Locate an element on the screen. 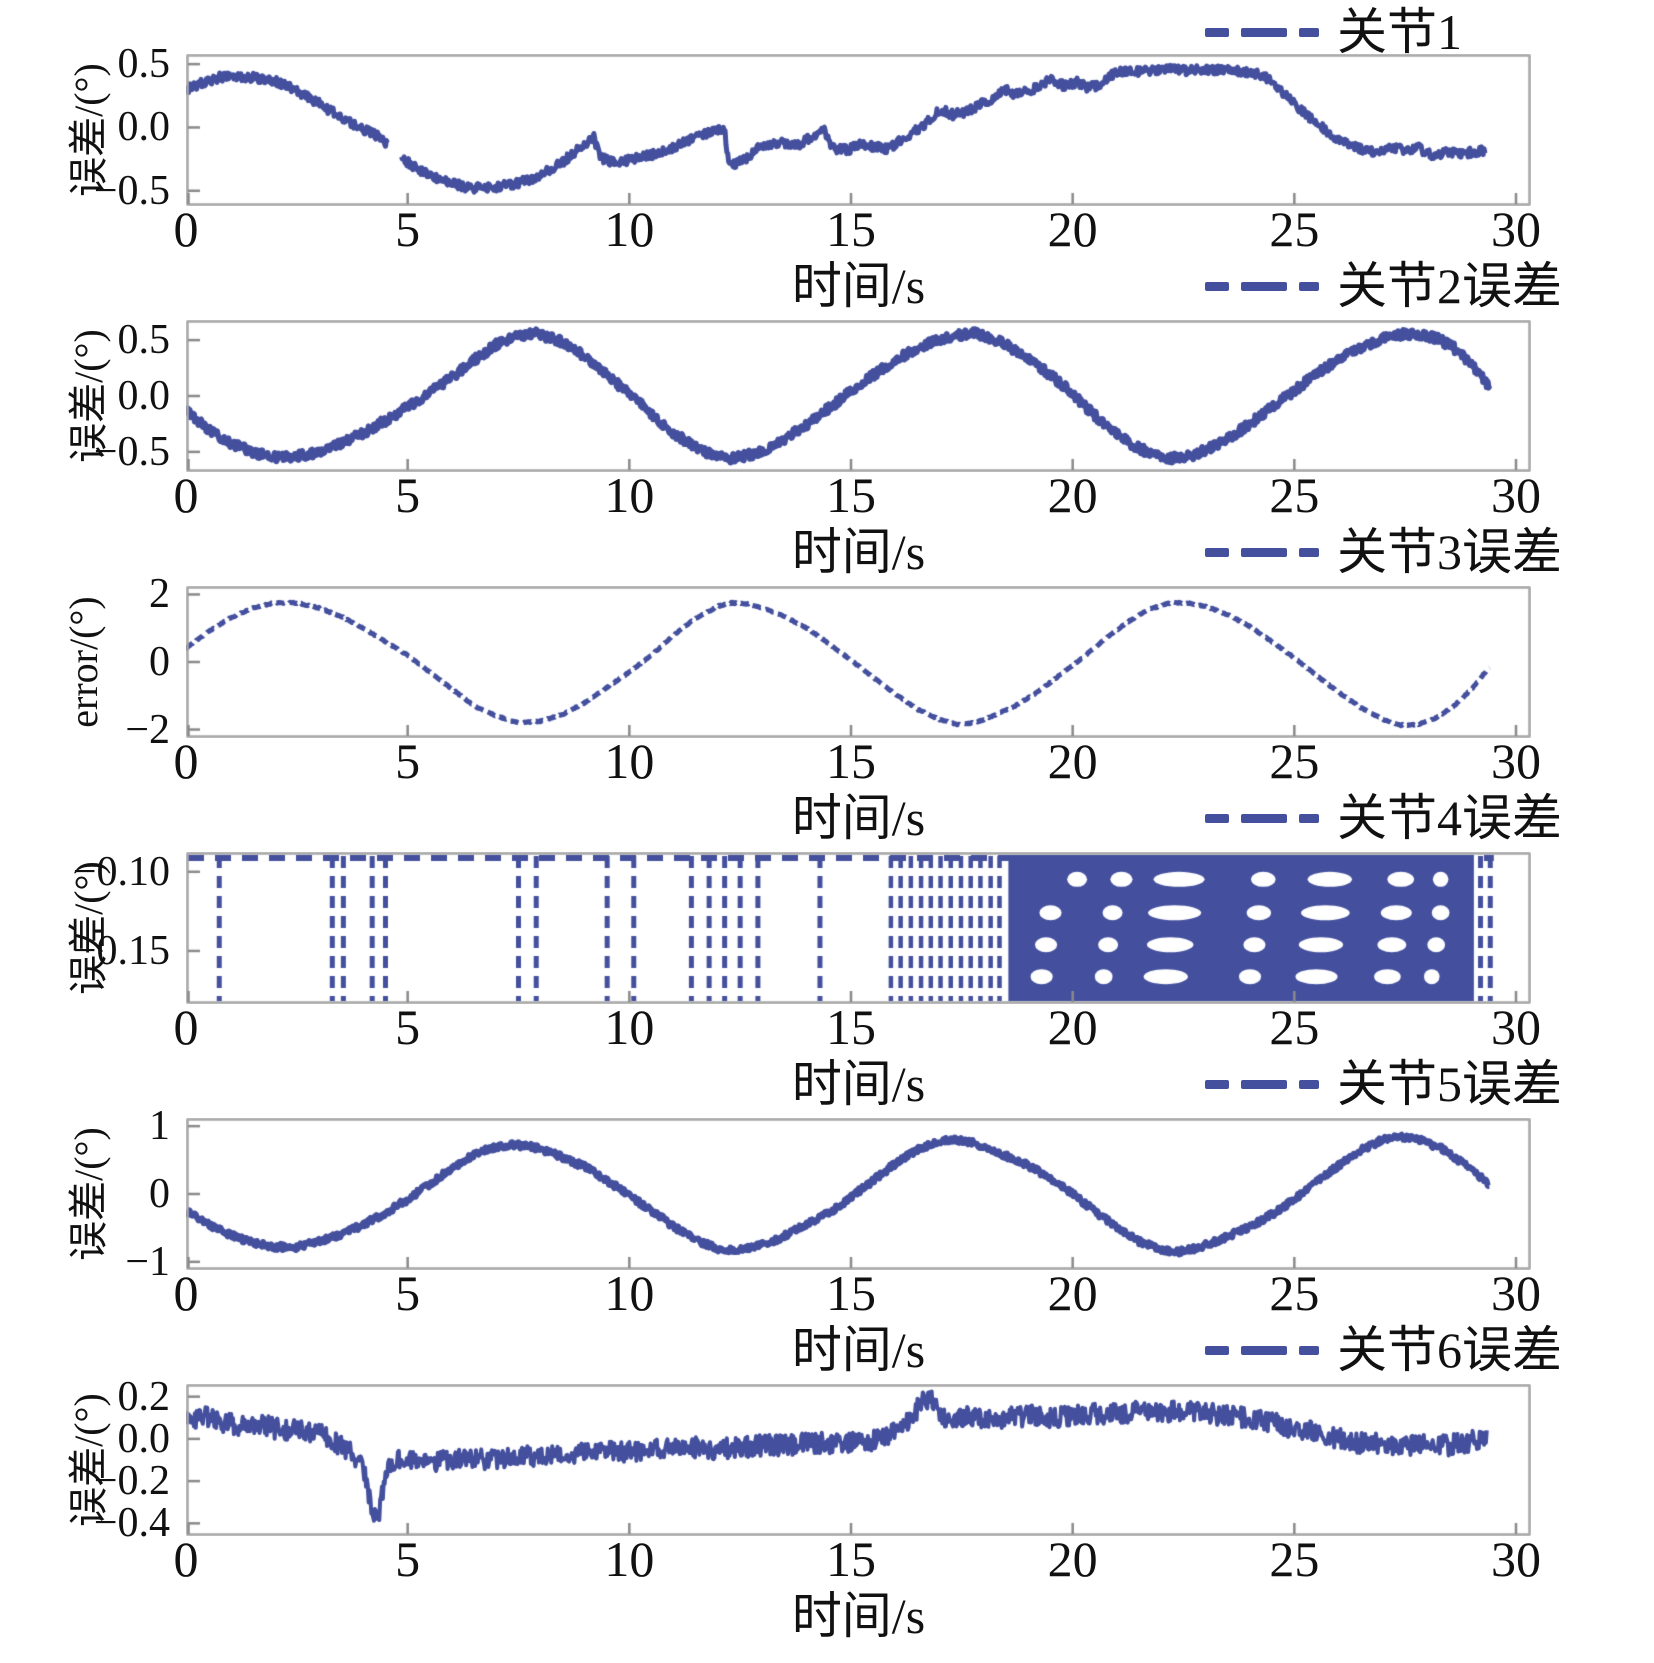  legend-joint-6: 关节6误差 is located at coordinates (1383, 1350).